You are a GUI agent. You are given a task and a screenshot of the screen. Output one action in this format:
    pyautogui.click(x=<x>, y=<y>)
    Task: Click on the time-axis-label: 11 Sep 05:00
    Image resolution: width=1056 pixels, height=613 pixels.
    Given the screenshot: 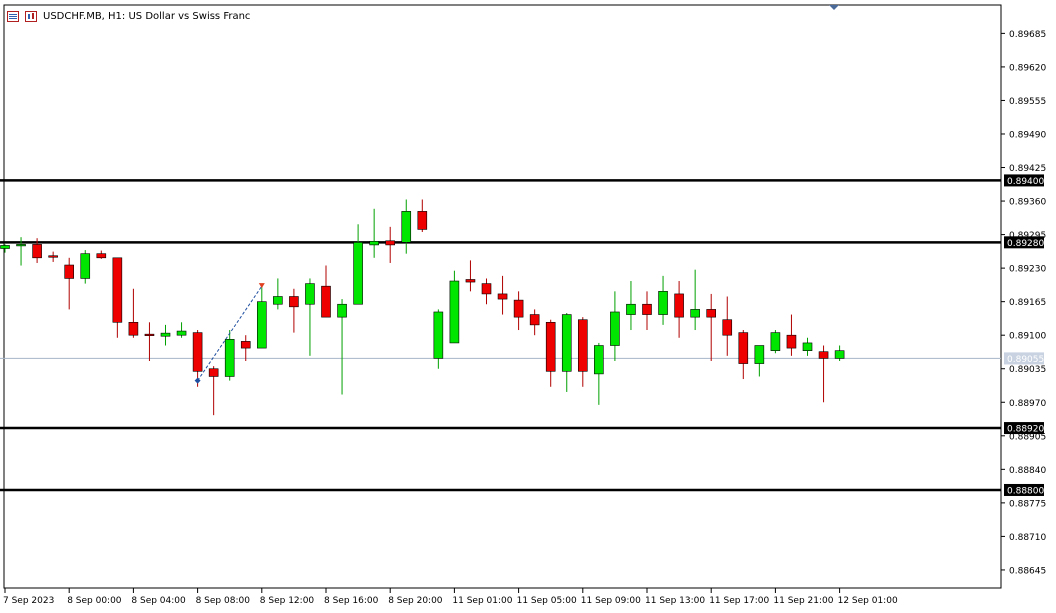 What is the action you would take?
    pyautogui.click(x=547, y=601)
    